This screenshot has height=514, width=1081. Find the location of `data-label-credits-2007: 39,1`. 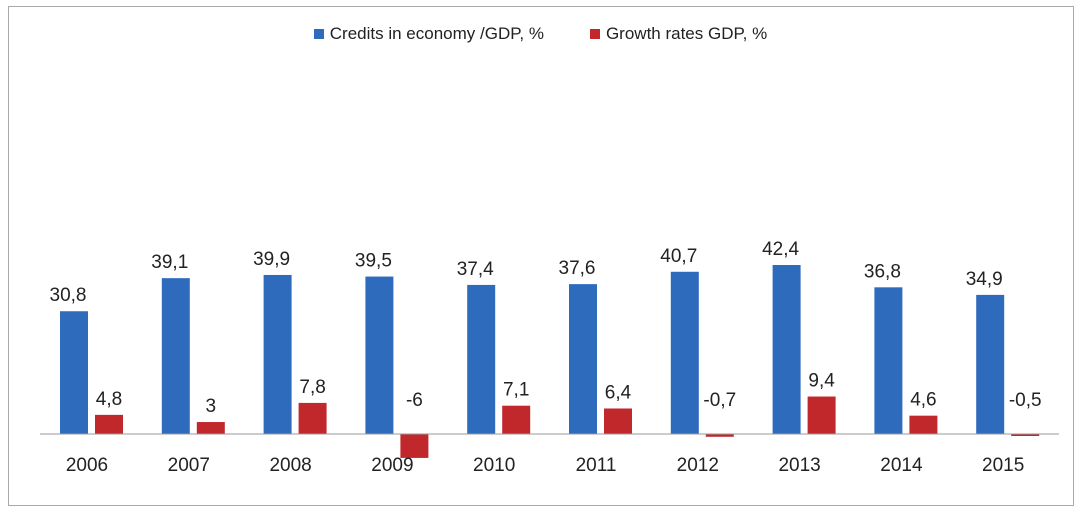

data-label-credits-2007: 39,1 is located at coordinates (169, 262).